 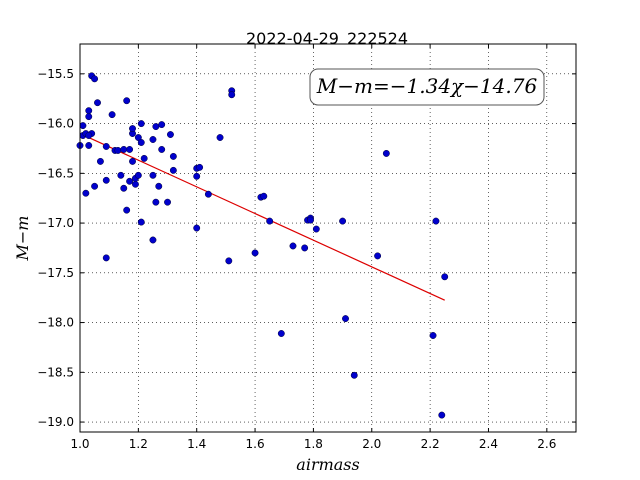 I want to click on x-tick-label: 2.0, so click(x=371, y=444).